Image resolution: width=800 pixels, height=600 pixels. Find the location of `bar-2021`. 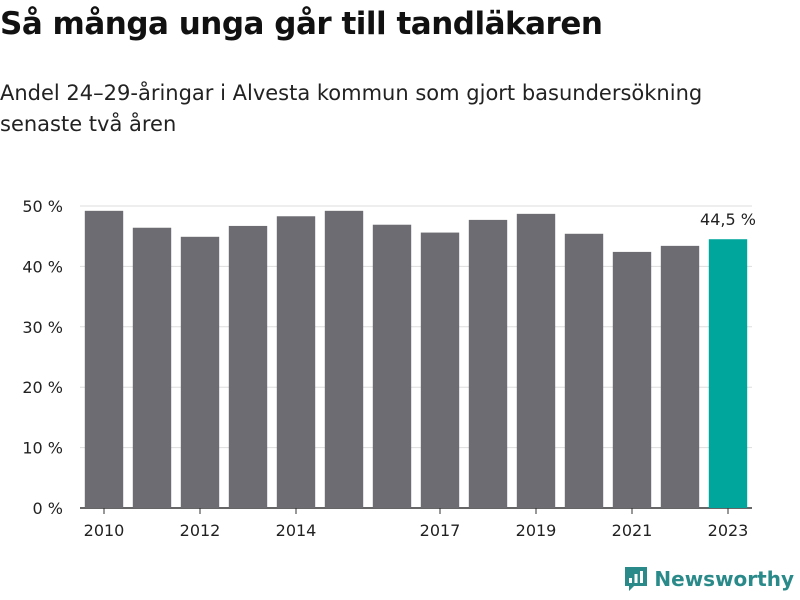

bar-2021 is located at coordinates (632, 380).